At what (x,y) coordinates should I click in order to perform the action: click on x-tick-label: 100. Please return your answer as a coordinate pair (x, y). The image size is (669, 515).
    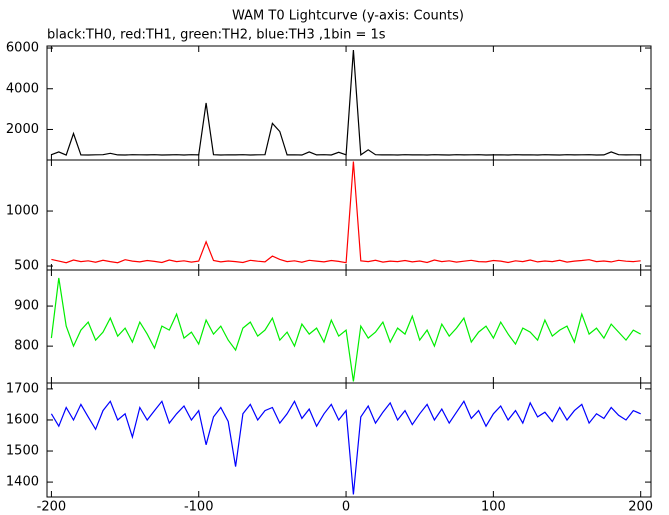
    Looking at the image, I should click on (493, 507).